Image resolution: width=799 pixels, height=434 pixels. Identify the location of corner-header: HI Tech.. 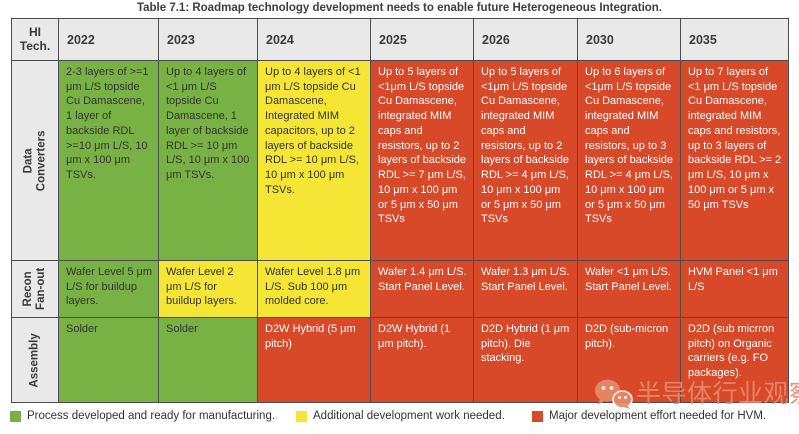
(35, 40).